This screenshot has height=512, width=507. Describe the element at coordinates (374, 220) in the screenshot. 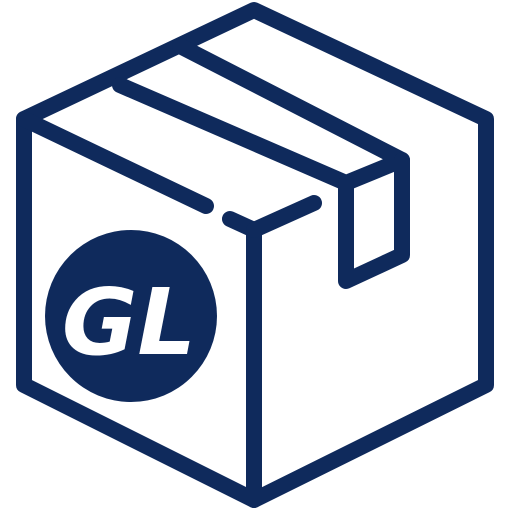

I see `tape-flap` at that location.